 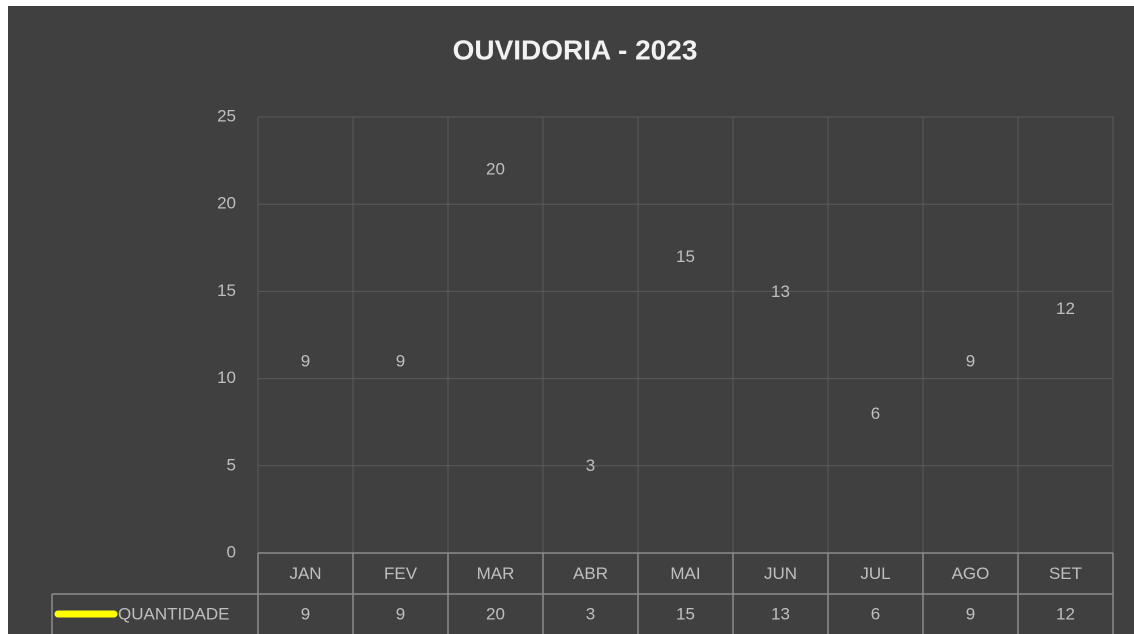 I want to click on x-tick-label: ABR, so click(x=590, y=573).